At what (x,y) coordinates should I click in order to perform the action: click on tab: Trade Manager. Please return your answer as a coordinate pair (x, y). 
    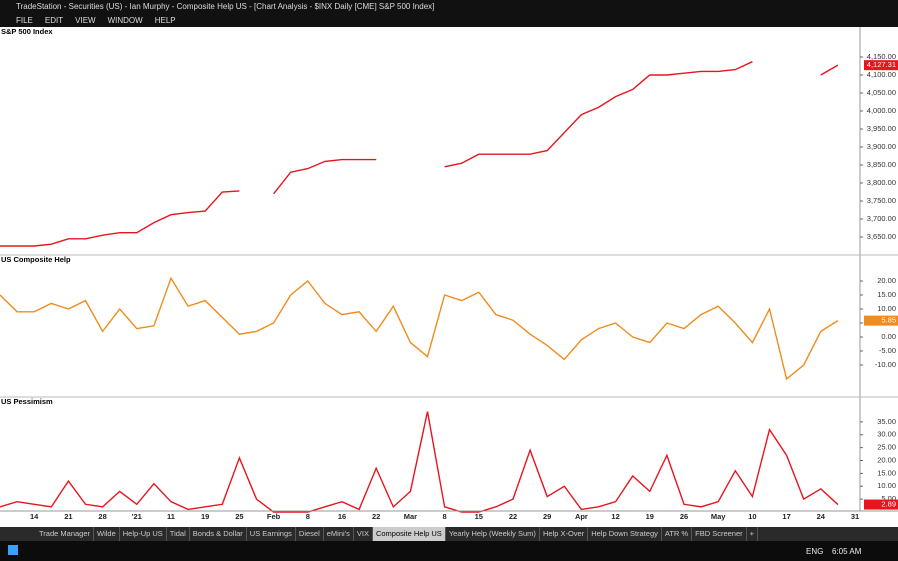
    Looking at the image, I should click on (65, 534).